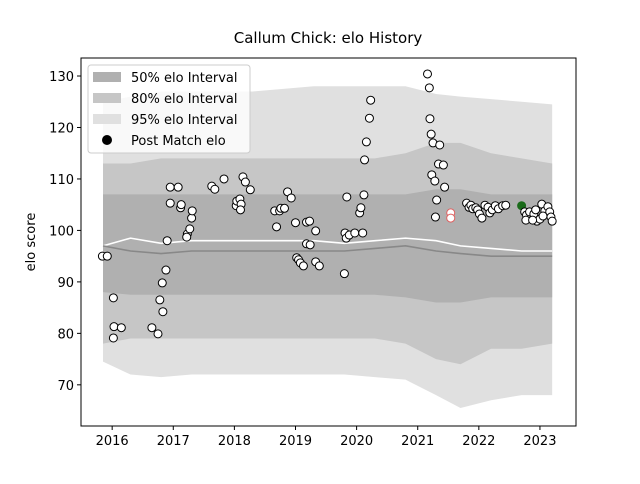  What do you see at coordinates (539, 441) in the screenshot?
I see `x-tick-label: 2023` at bounding box center [539, 441].